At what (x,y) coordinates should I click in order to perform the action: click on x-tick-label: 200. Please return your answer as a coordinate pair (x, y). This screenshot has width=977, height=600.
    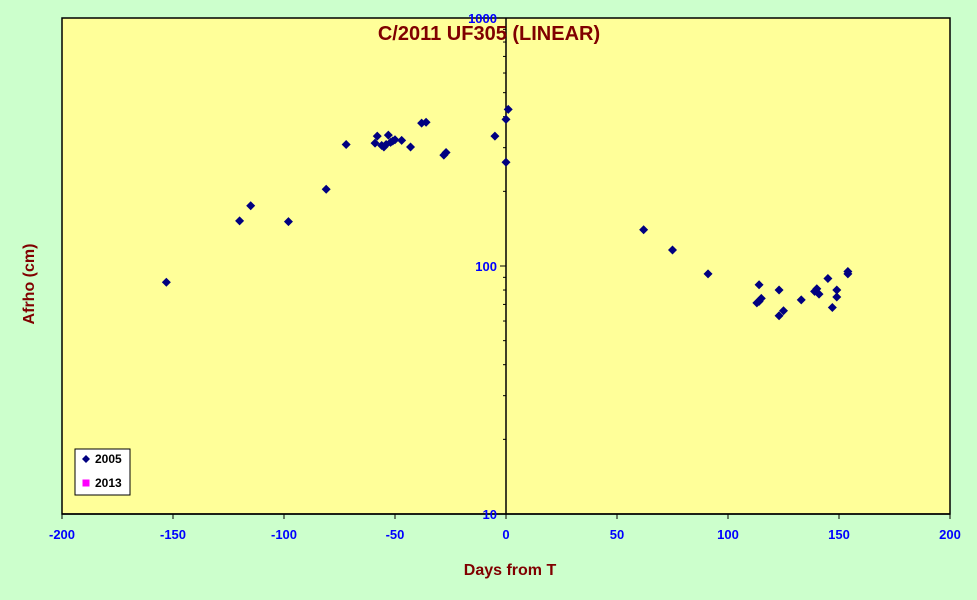
    Looking at the image, I should click on (950, 534).